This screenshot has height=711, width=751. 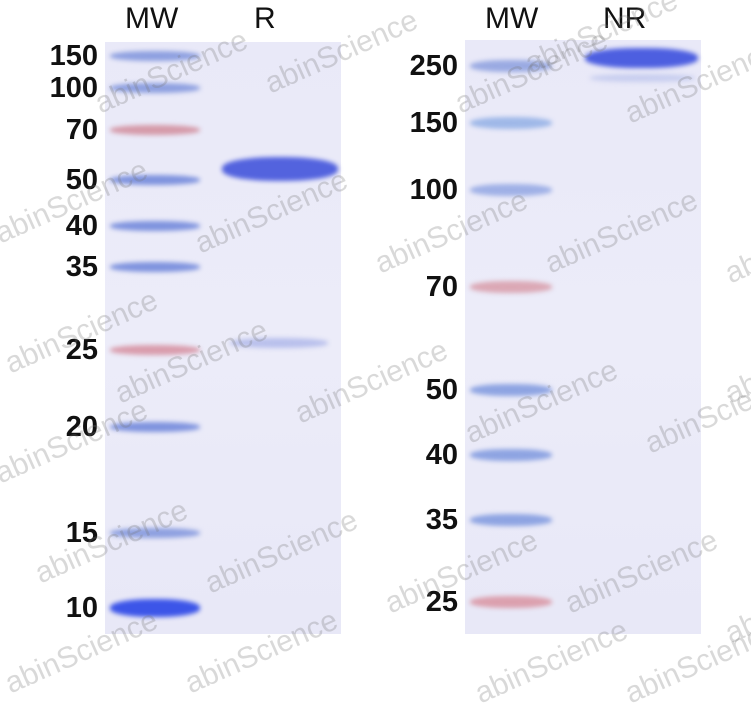 I want to click on mw-label-left: 10, so click(x=81, y=608).